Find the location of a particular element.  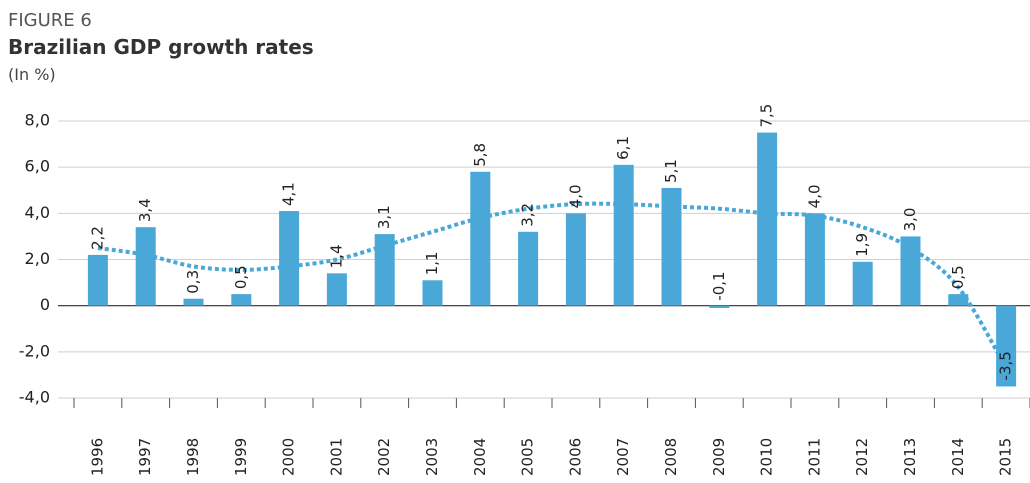

x-tick-label: 2006 is located at coordinates (575, 457).